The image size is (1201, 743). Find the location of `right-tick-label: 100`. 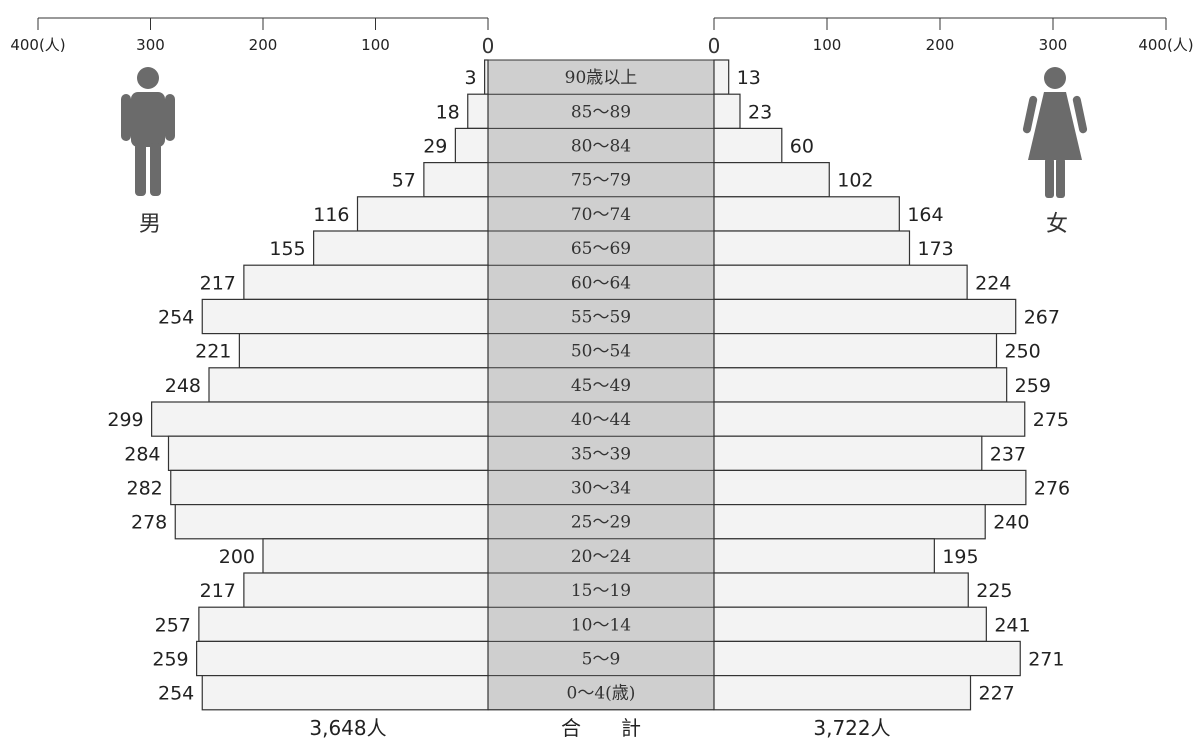

right-tick-label: 100 is located at coordinates (827, 45).